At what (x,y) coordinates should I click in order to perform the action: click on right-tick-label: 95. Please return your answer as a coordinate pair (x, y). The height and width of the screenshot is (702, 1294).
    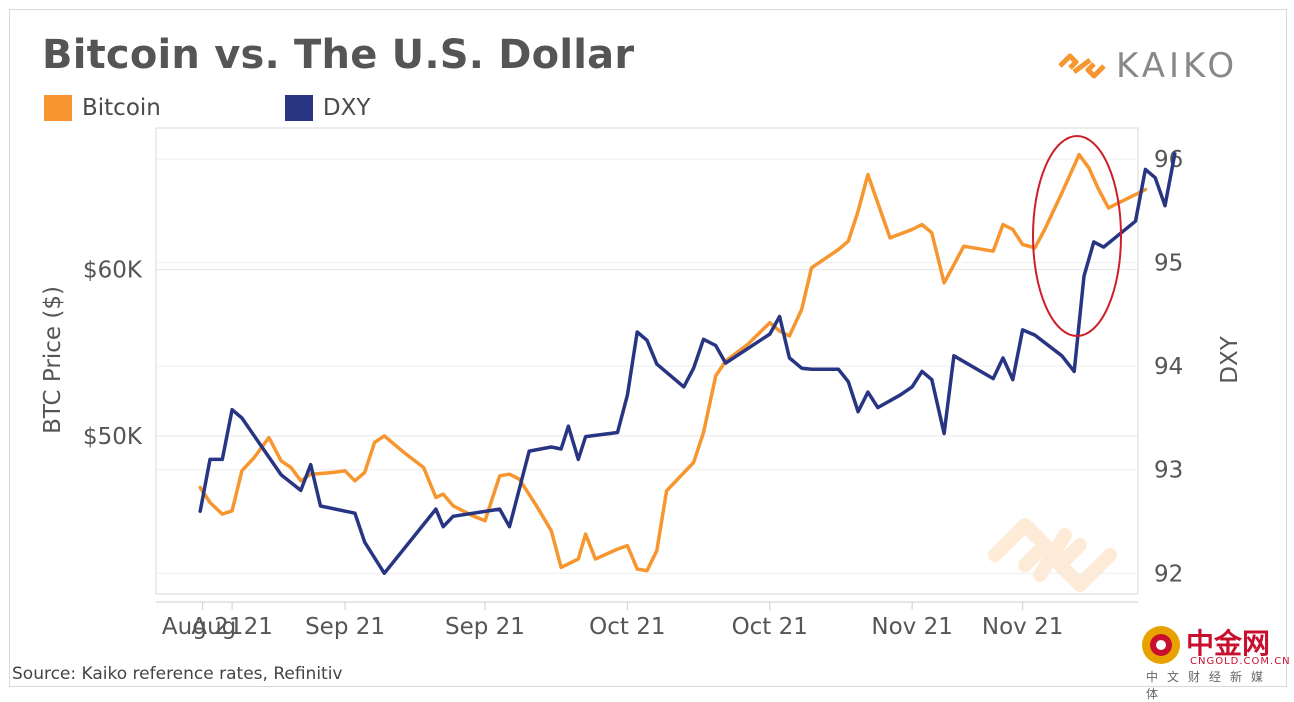
    Looking at the image, I should click on (1168, 264).